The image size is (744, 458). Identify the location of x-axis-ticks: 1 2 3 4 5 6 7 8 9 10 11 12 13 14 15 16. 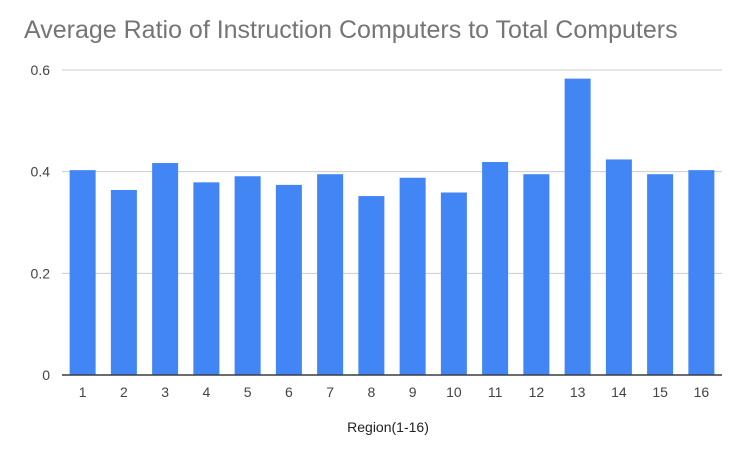
(394, 392).